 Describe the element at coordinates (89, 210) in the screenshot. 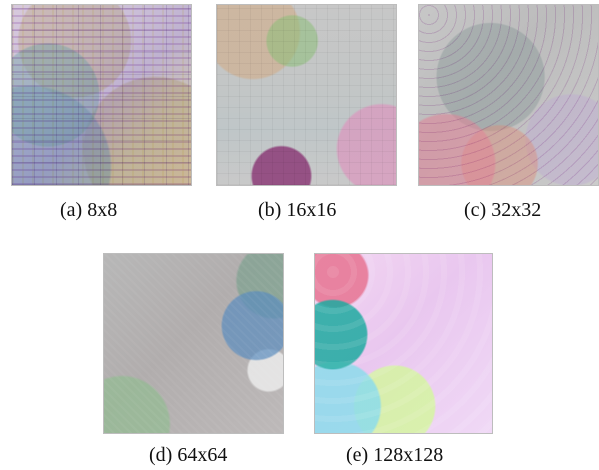

I see `caption-a: (a) 8x8` at that location.